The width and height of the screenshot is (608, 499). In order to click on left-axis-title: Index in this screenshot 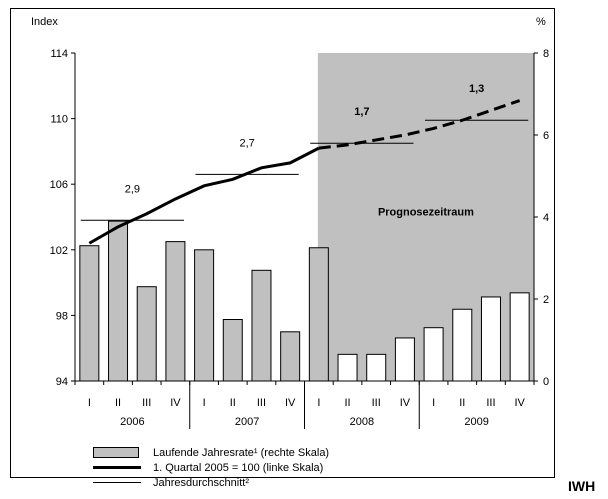, I will do `click(44, 22)`.